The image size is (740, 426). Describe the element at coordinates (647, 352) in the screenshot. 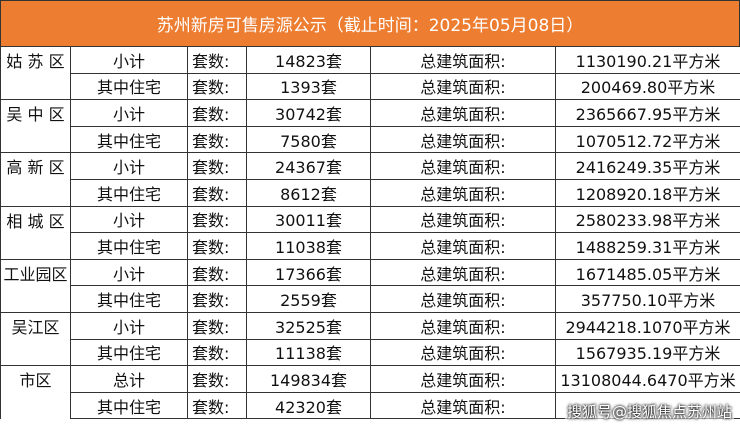

I see `area-value: 1567935.19平方米` at that location.